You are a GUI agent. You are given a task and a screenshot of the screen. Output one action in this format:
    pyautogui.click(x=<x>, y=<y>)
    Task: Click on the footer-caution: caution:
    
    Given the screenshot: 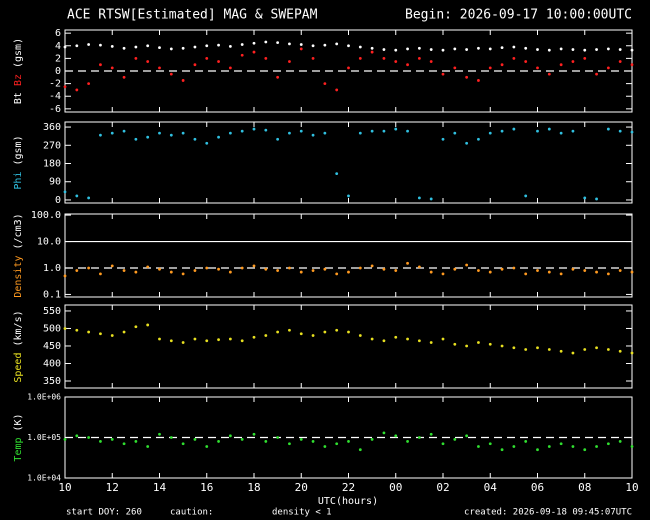 What is the action you would take?
    pyautogui.click(x=191, y=513)
    